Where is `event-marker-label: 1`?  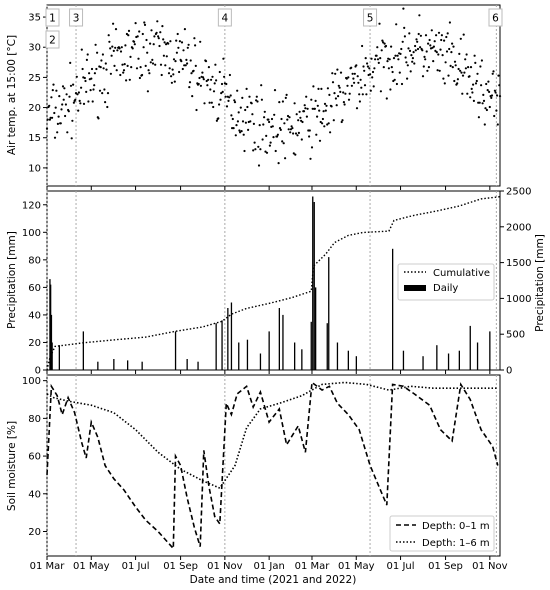 event-marker-label: 1 is located at coordinates (52, 19).